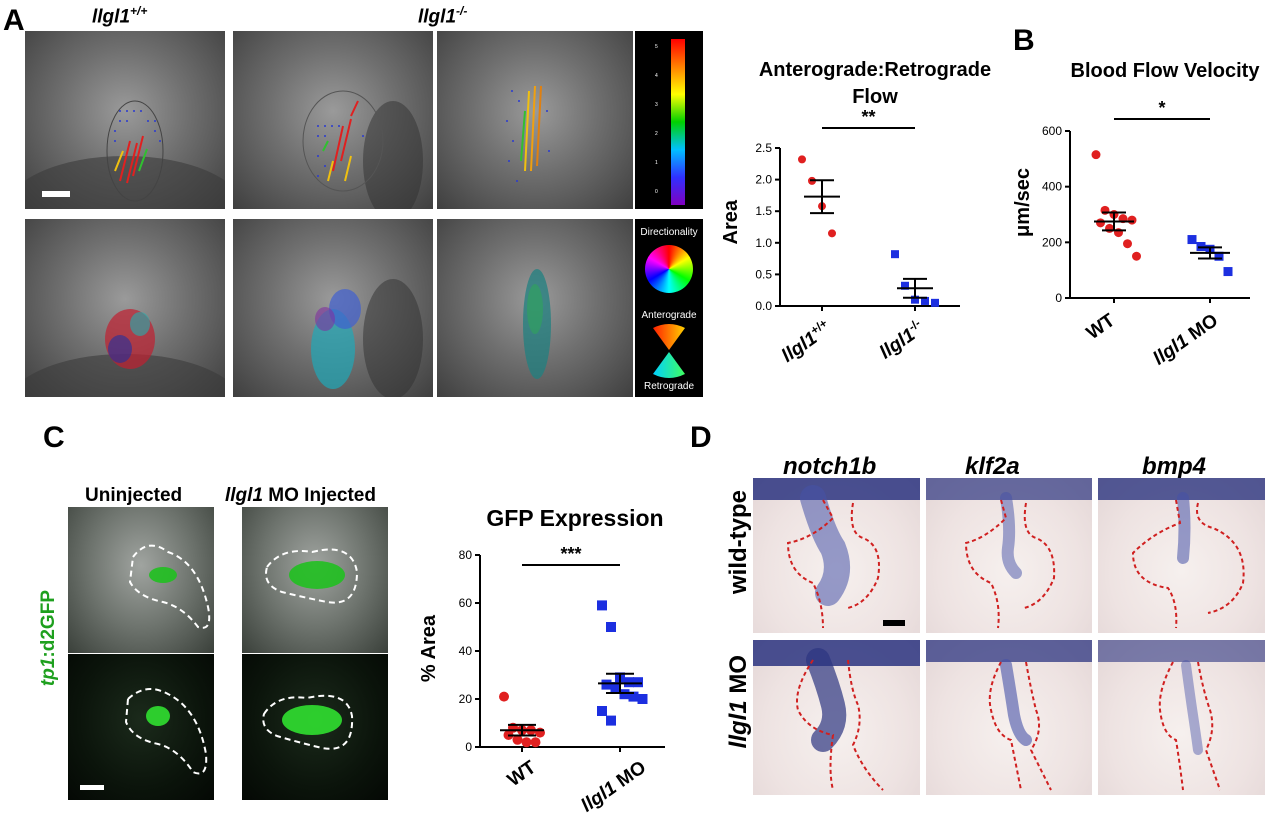 This screenshot has width=1280, height=832. Describe the element at coordinates (1181, 555) in the screenshot. I see `ish-bmp4-wildtype` at that location.